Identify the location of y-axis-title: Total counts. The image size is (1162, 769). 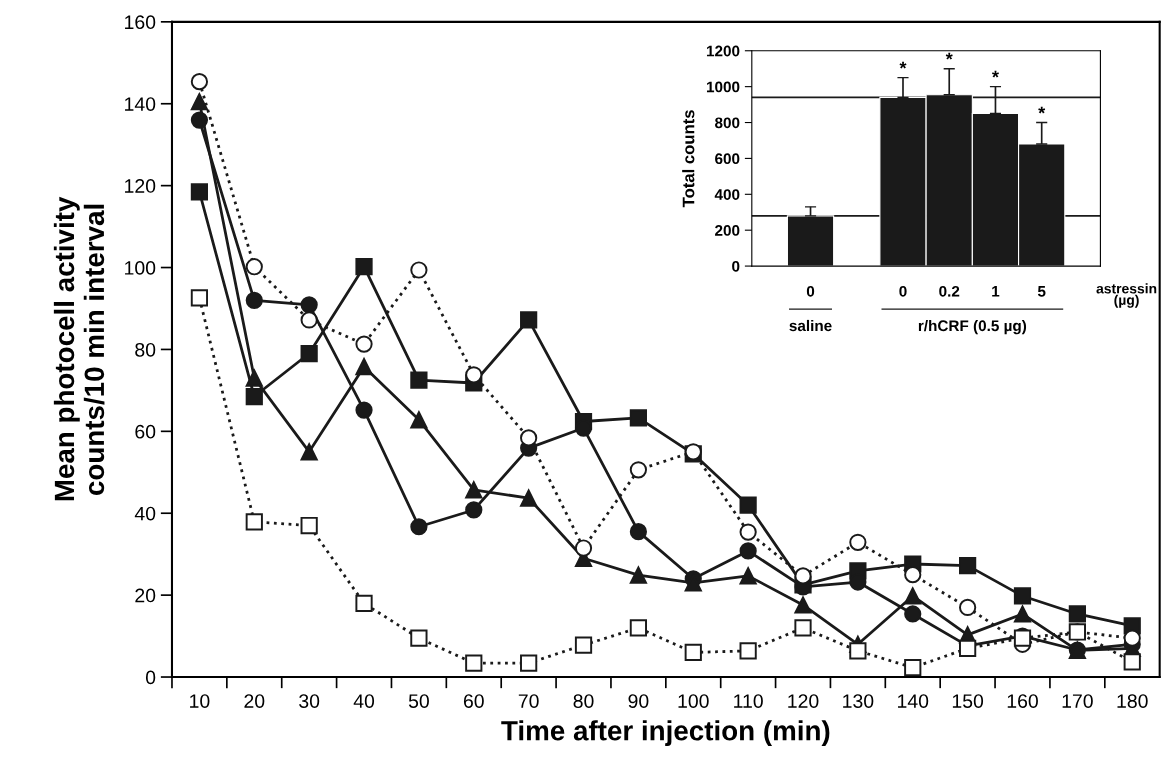
(688, 159).